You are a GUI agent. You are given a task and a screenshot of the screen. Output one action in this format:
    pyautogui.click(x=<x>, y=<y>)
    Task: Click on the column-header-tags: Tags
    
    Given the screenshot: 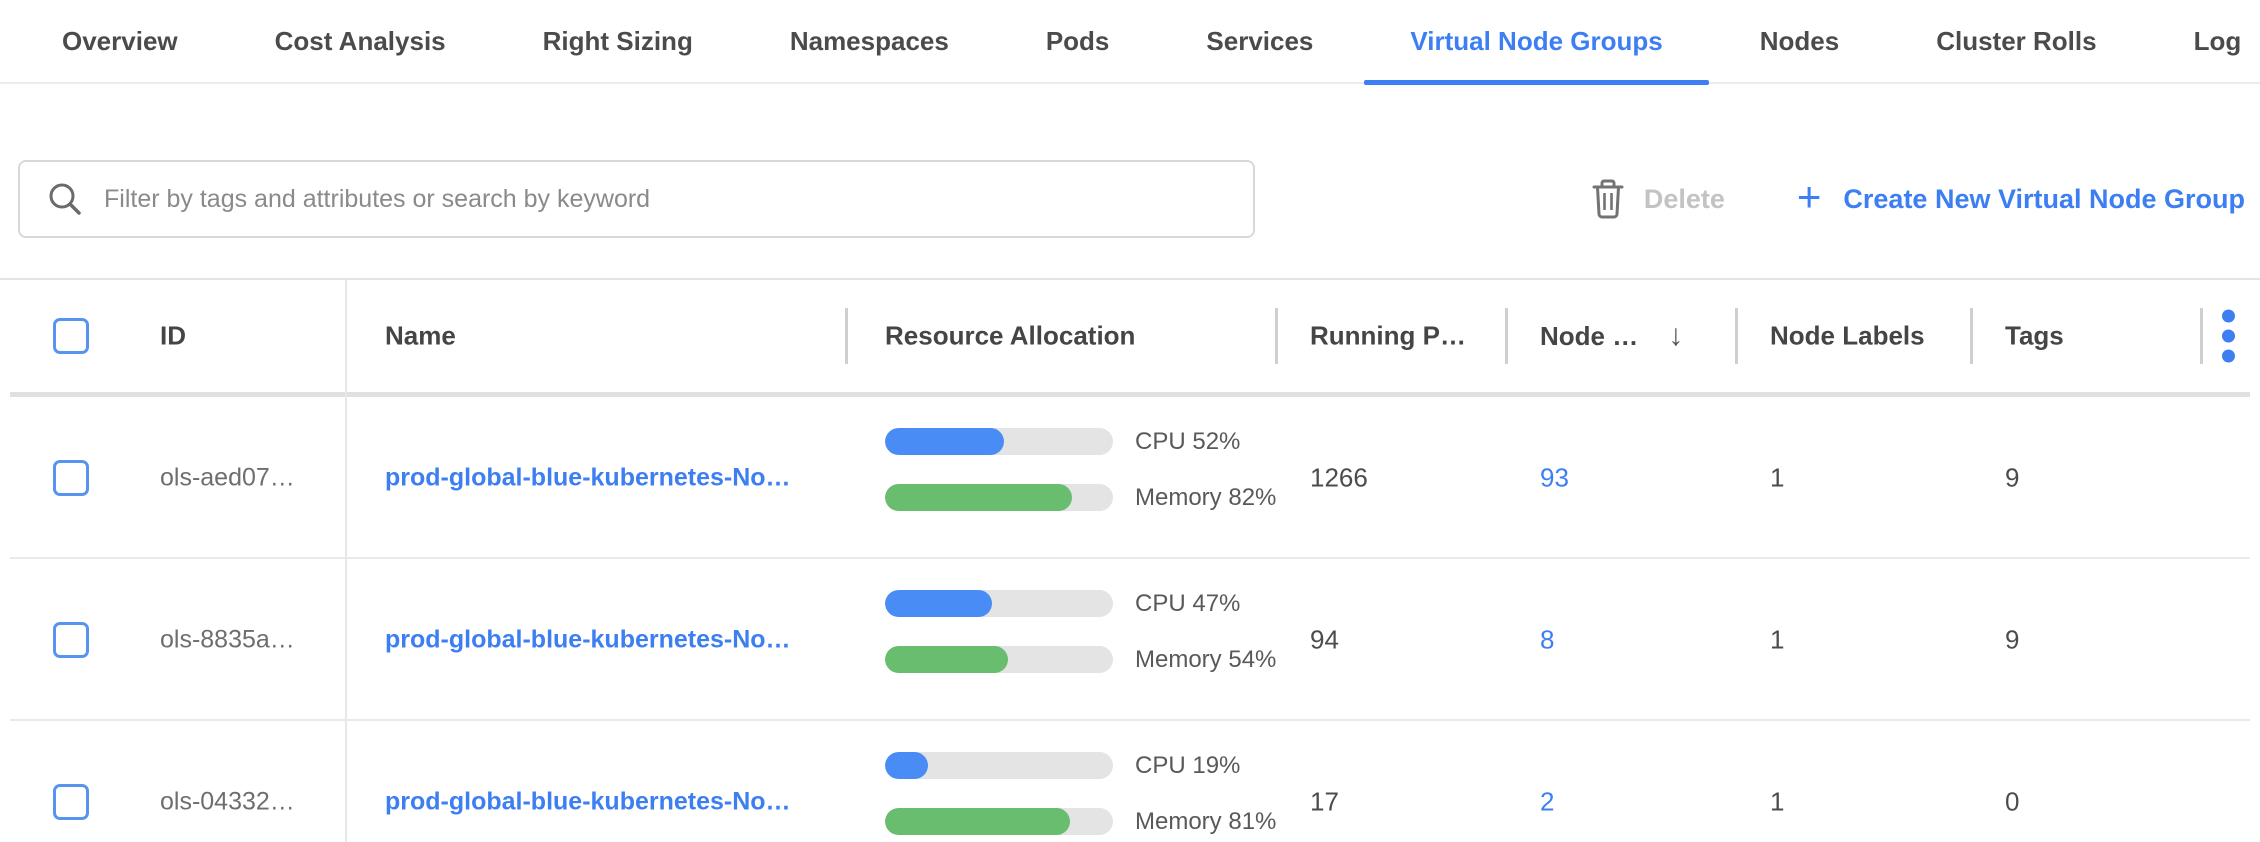 What is the action you would take?
    pyautogui.click(x=2034, y=335)
    